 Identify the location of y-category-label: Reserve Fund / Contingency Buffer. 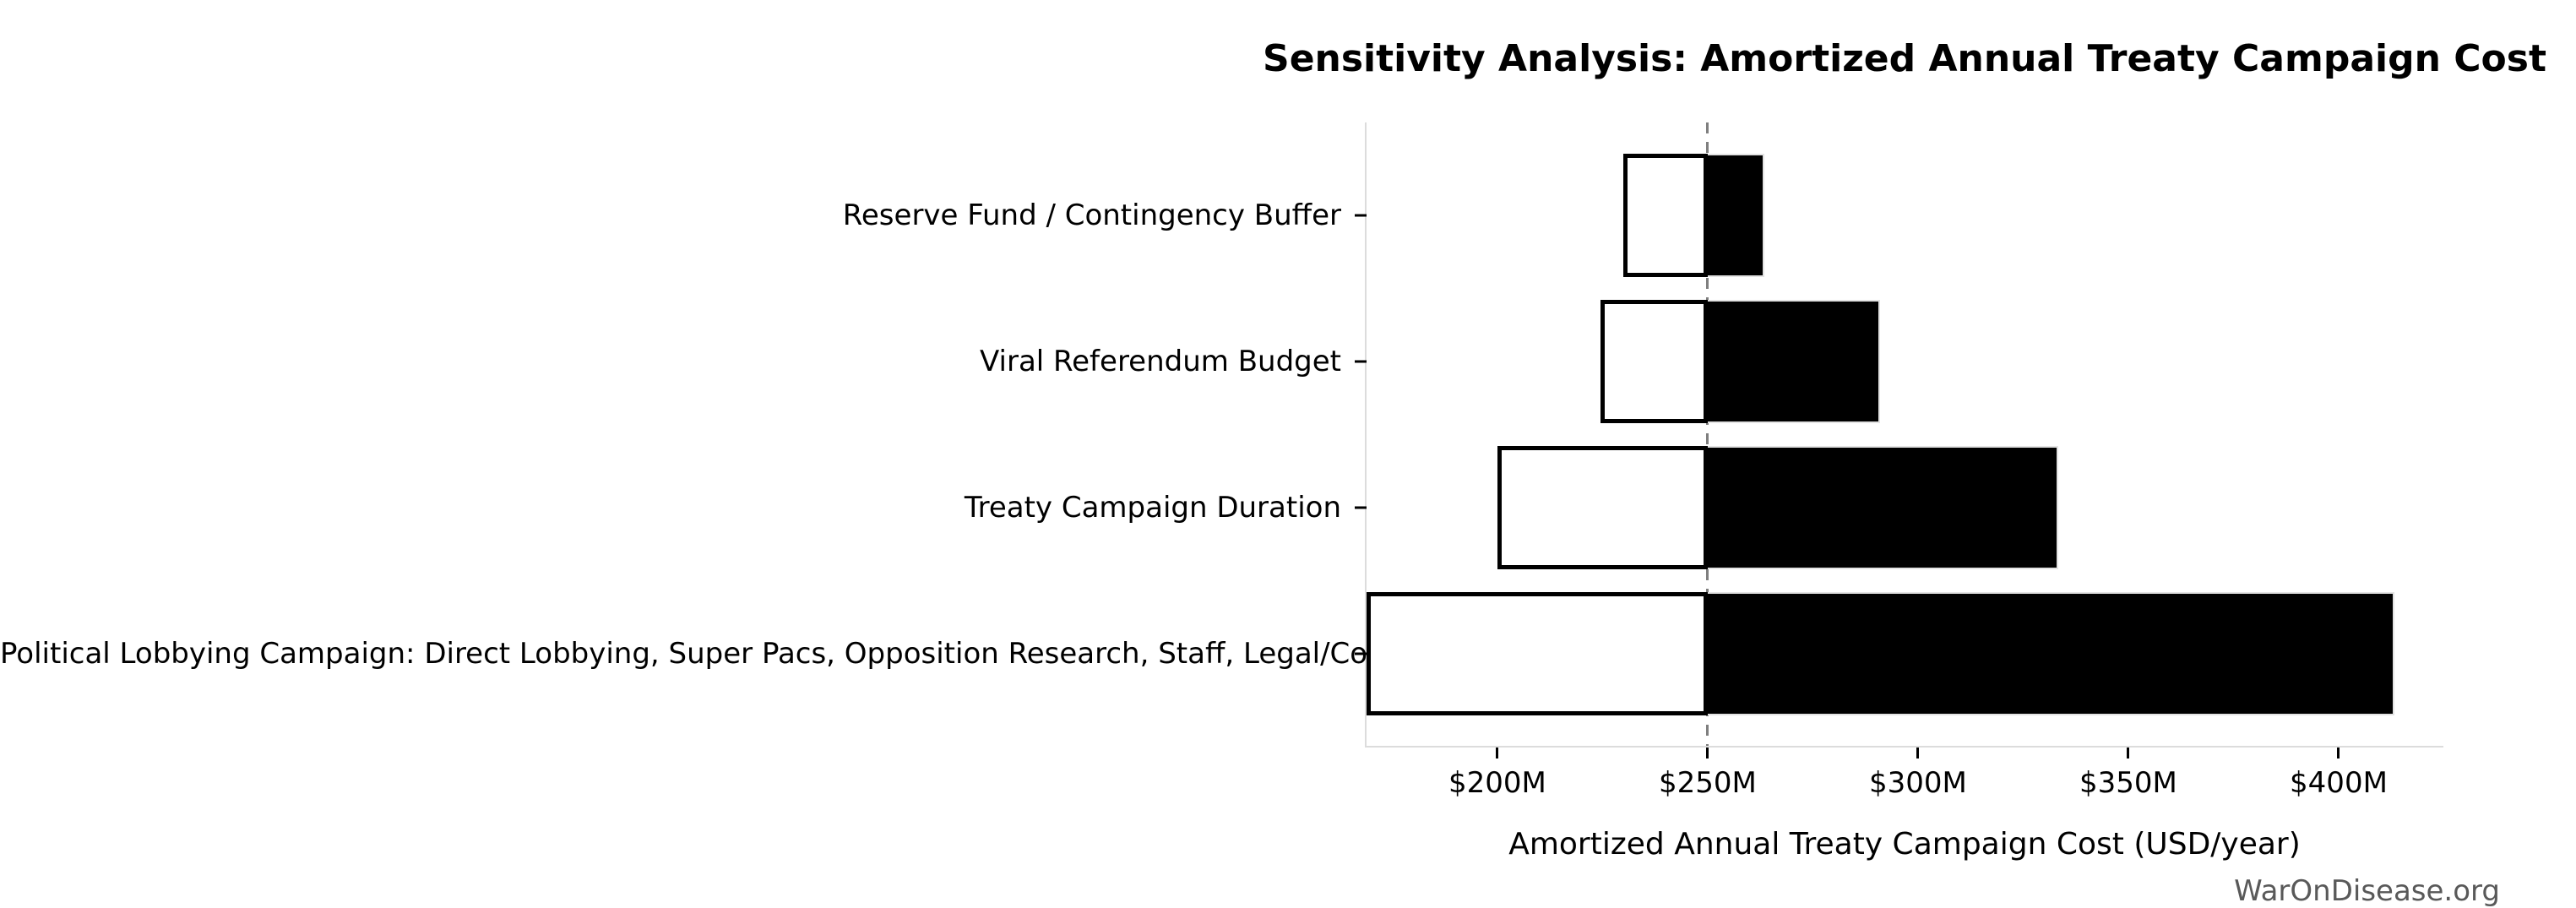
(1091, 215).